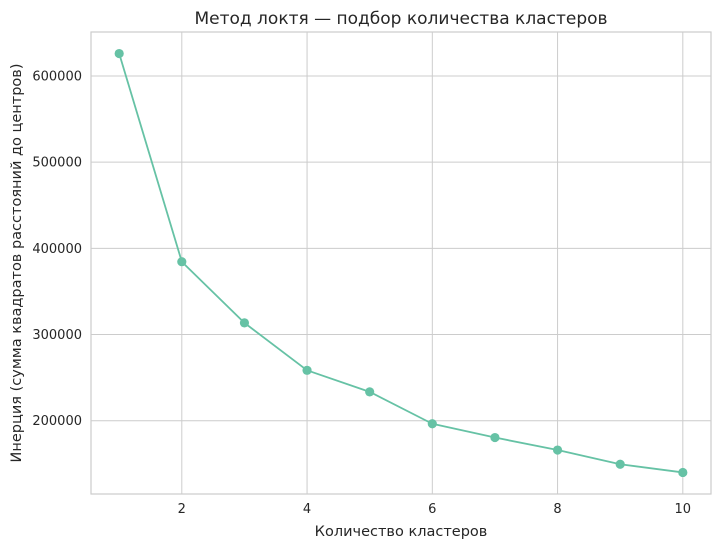  What do you see at coordinates (182, 509) in the screenshot?
I see `x-tick-label: 2` at bounding box center [182, 509].